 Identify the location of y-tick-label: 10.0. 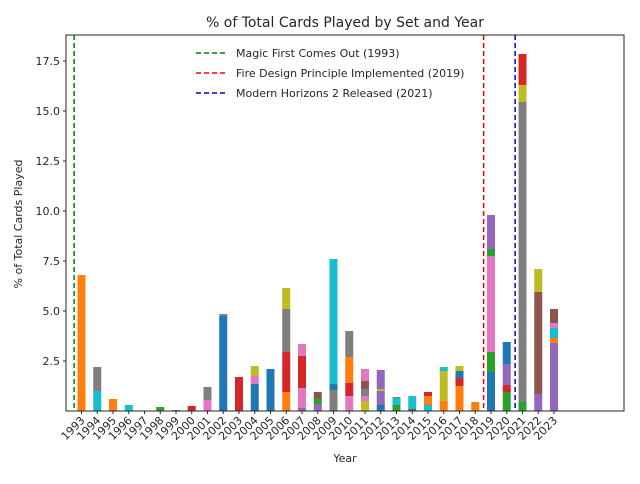
(48, 211).